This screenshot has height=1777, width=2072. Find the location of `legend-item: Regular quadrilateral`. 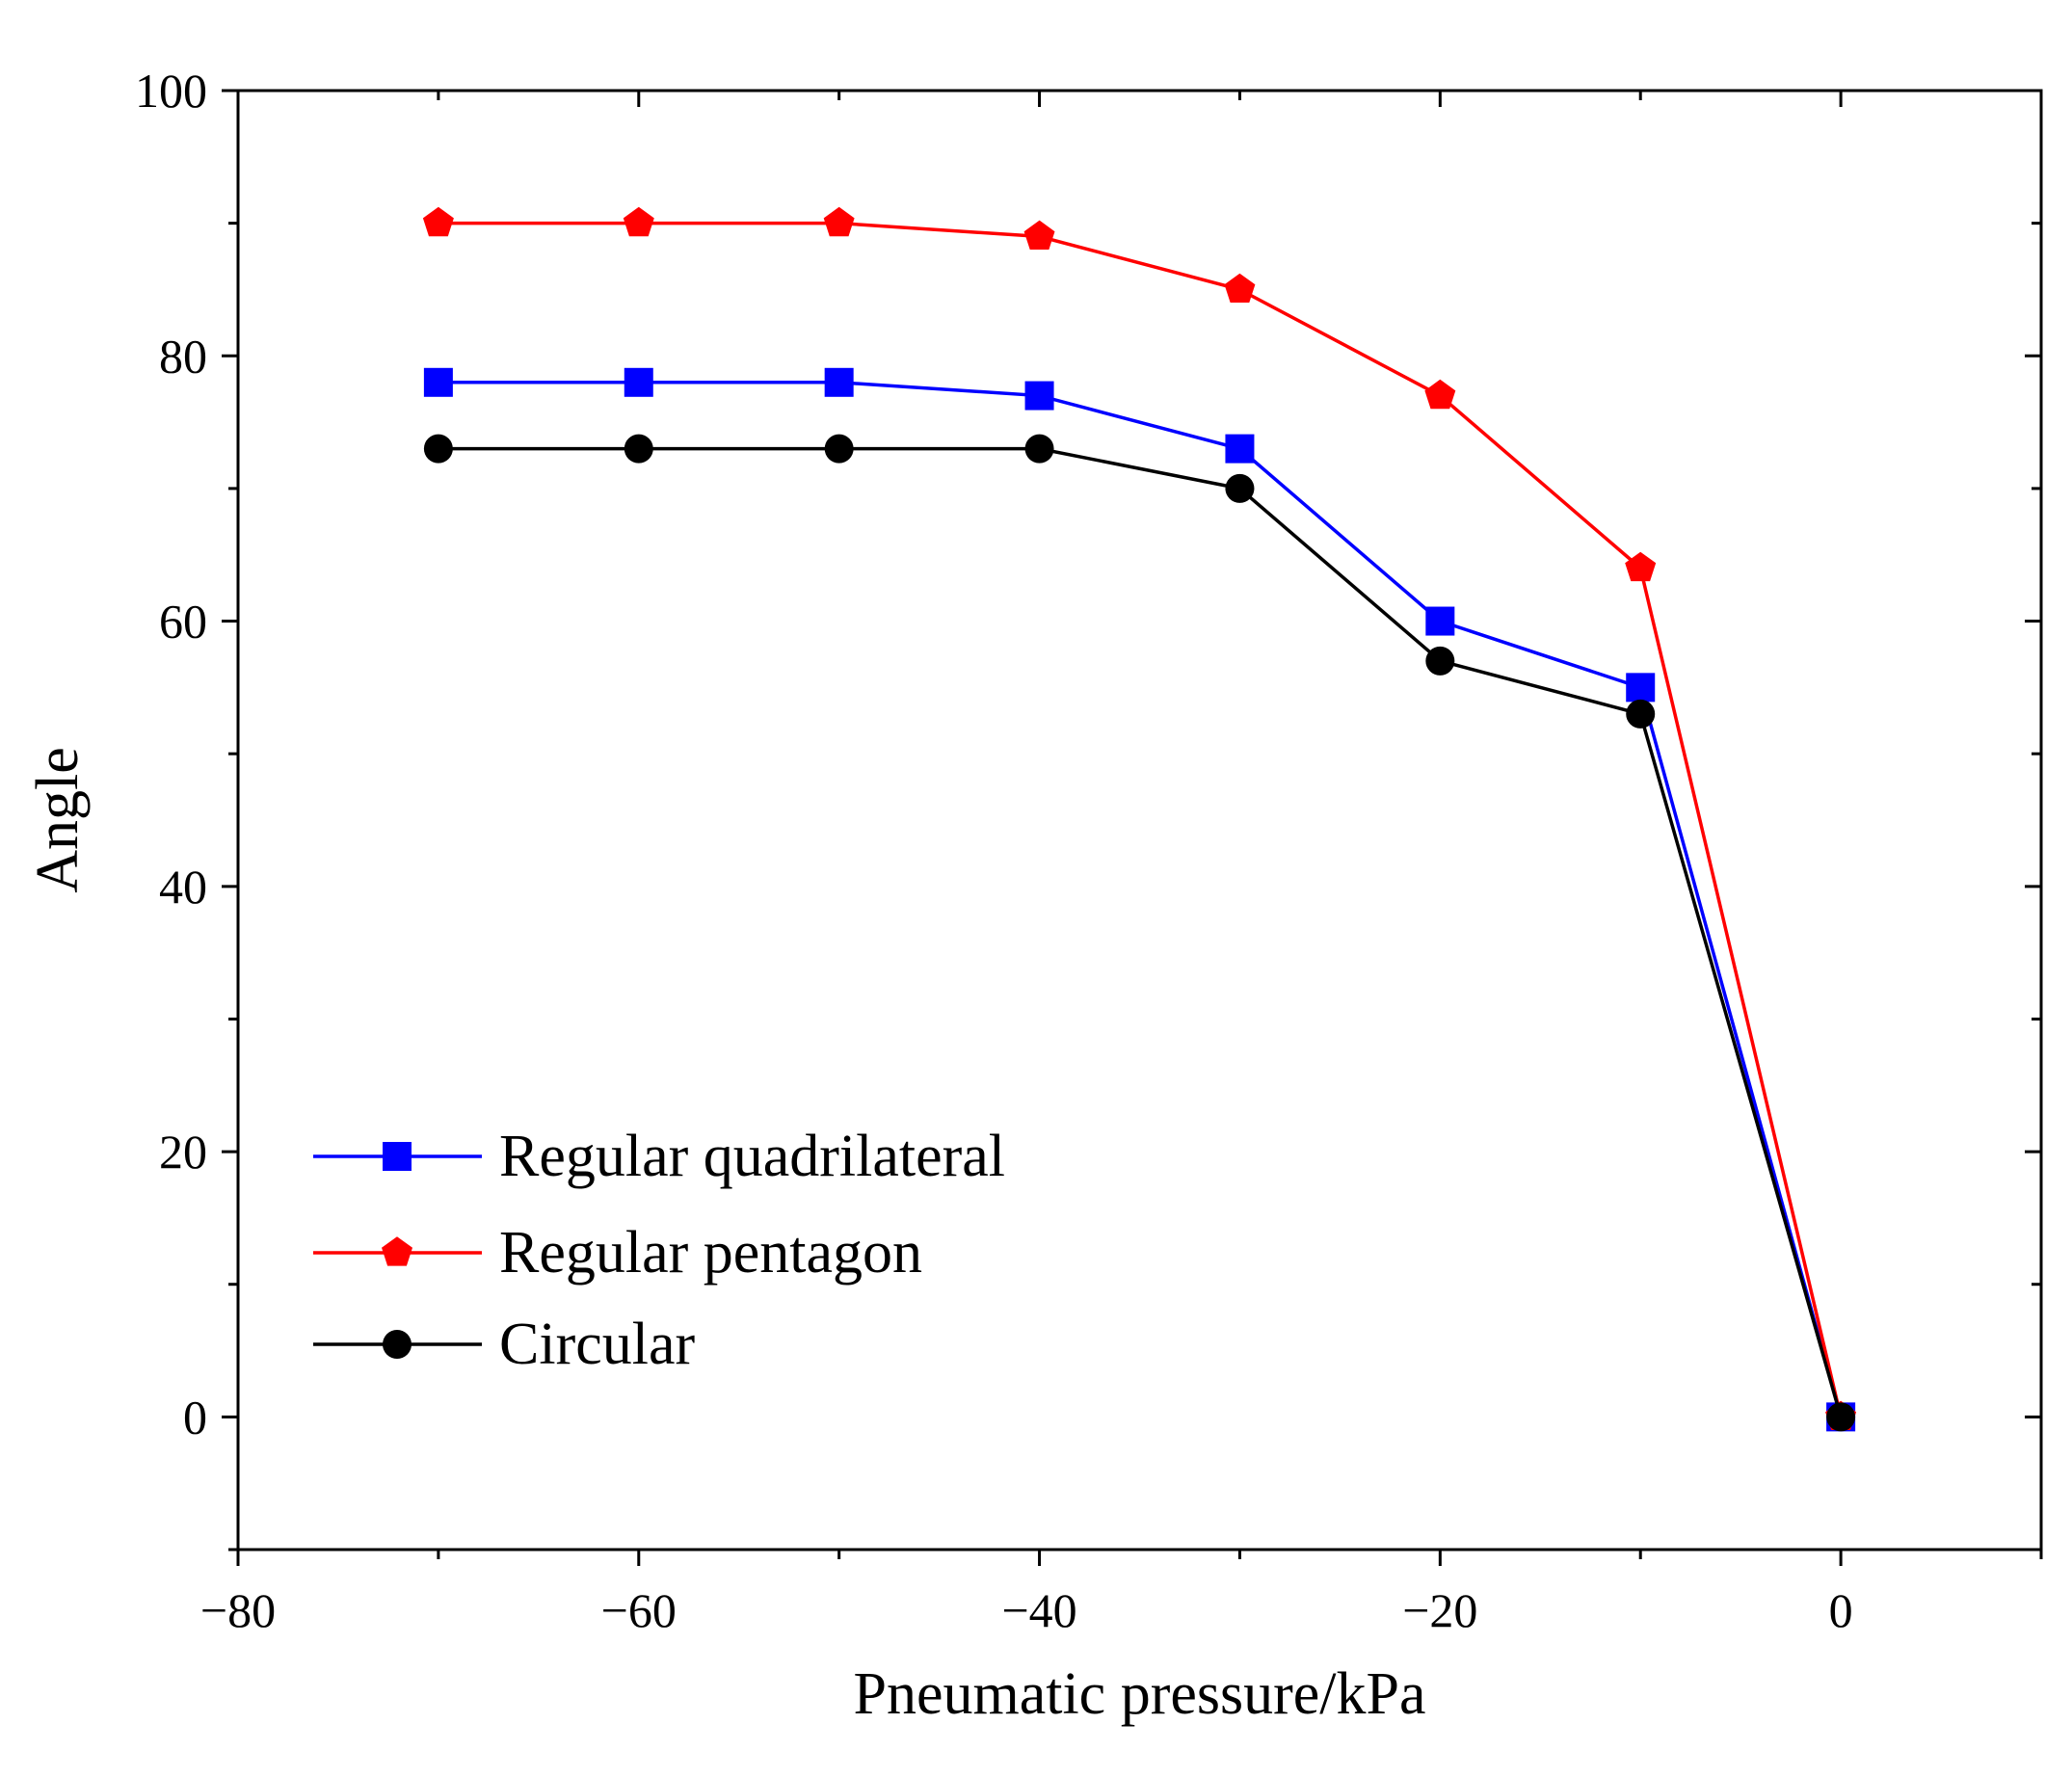

legend-item: Regular quadrilateral is located at coordinates (659, 1156).